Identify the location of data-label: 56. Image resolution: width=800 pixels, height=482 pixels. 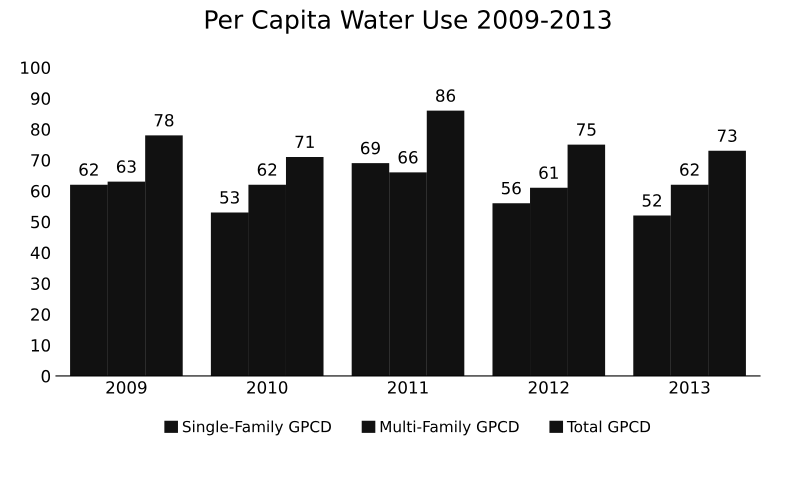
(511, 188).